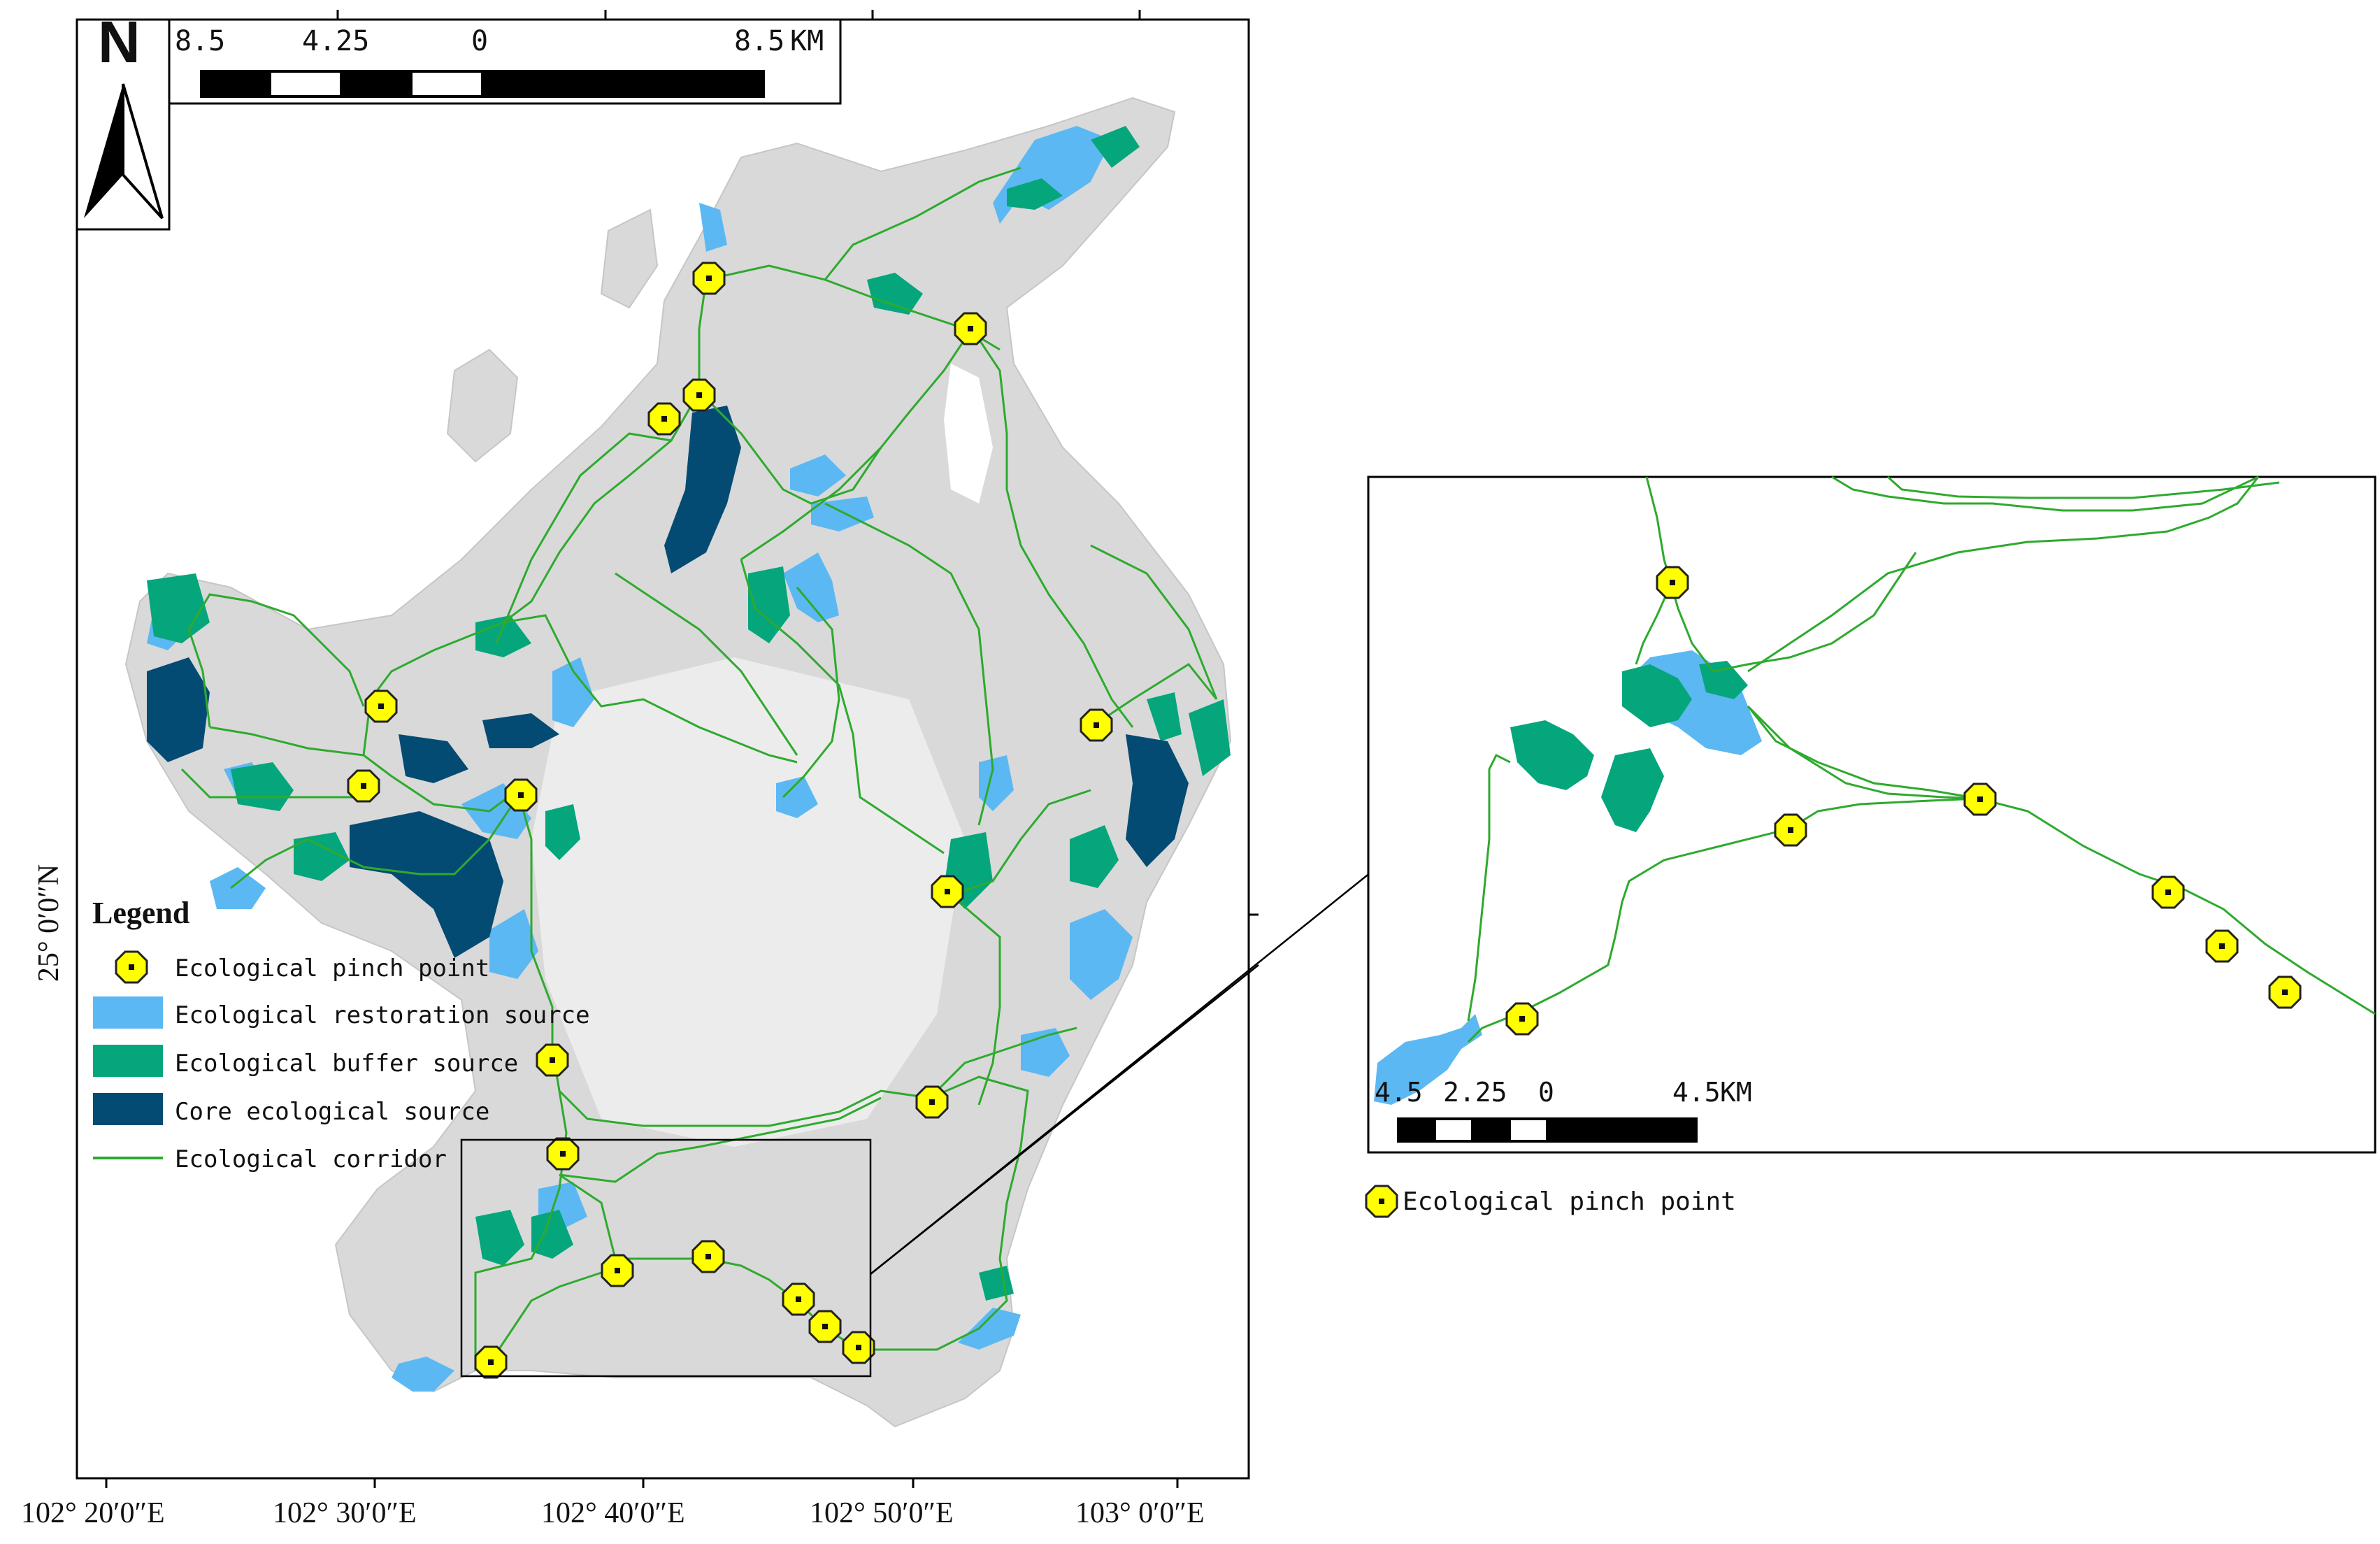 This screenshot has width=2380, height=1544. Describe the element at coordinates (49, 923) in the screenshot. I see `latitude-label: 25° 0′0″N` at that location.